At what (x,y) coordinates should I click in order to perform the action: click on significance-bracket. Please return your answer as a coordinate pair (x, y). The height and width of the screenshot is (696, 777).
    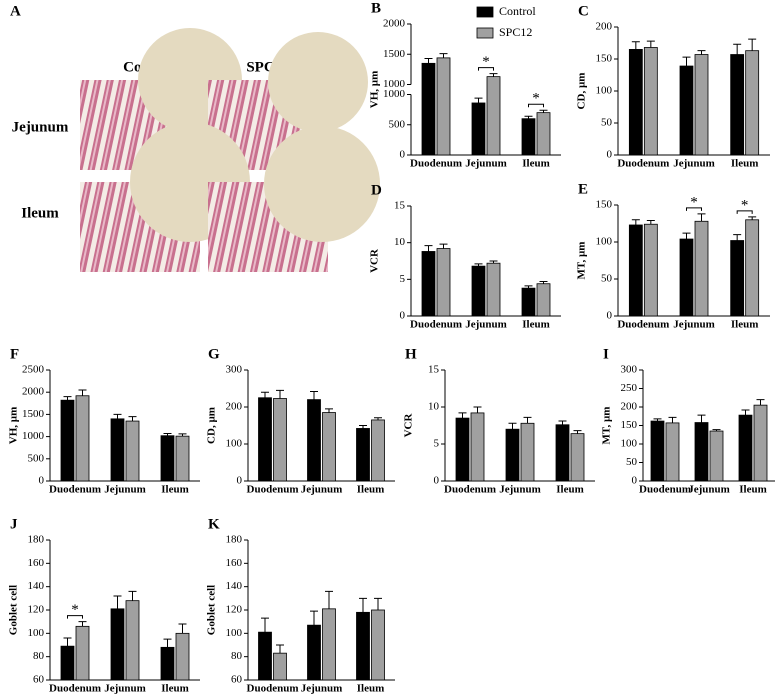
    Looking at the image, I should click on (744, 212).